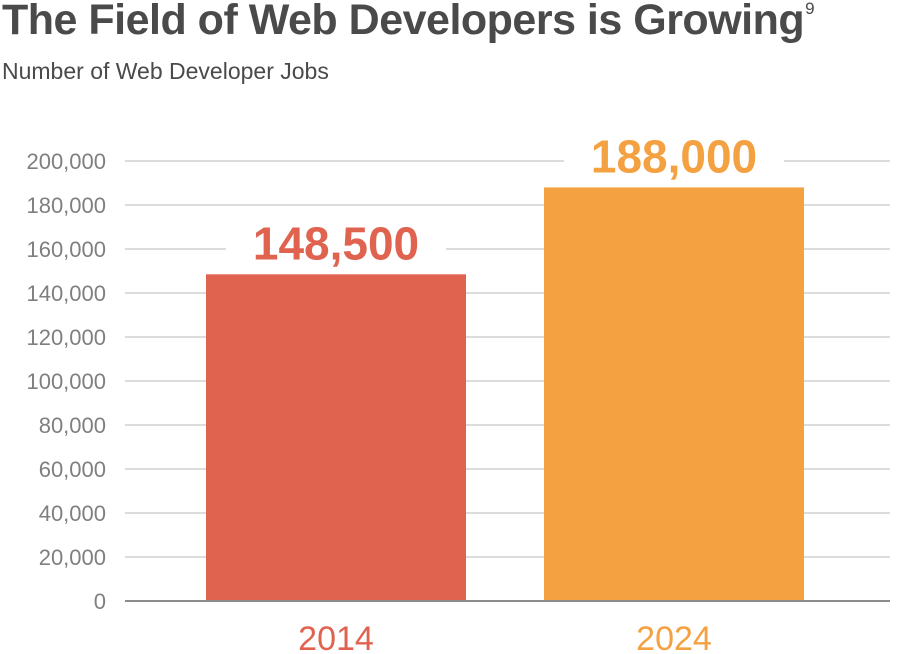 The image size is (920, 654). Describe the element at coordinates (100, 601) in the screenshot. I see `y-tick-label: 0` at that location.